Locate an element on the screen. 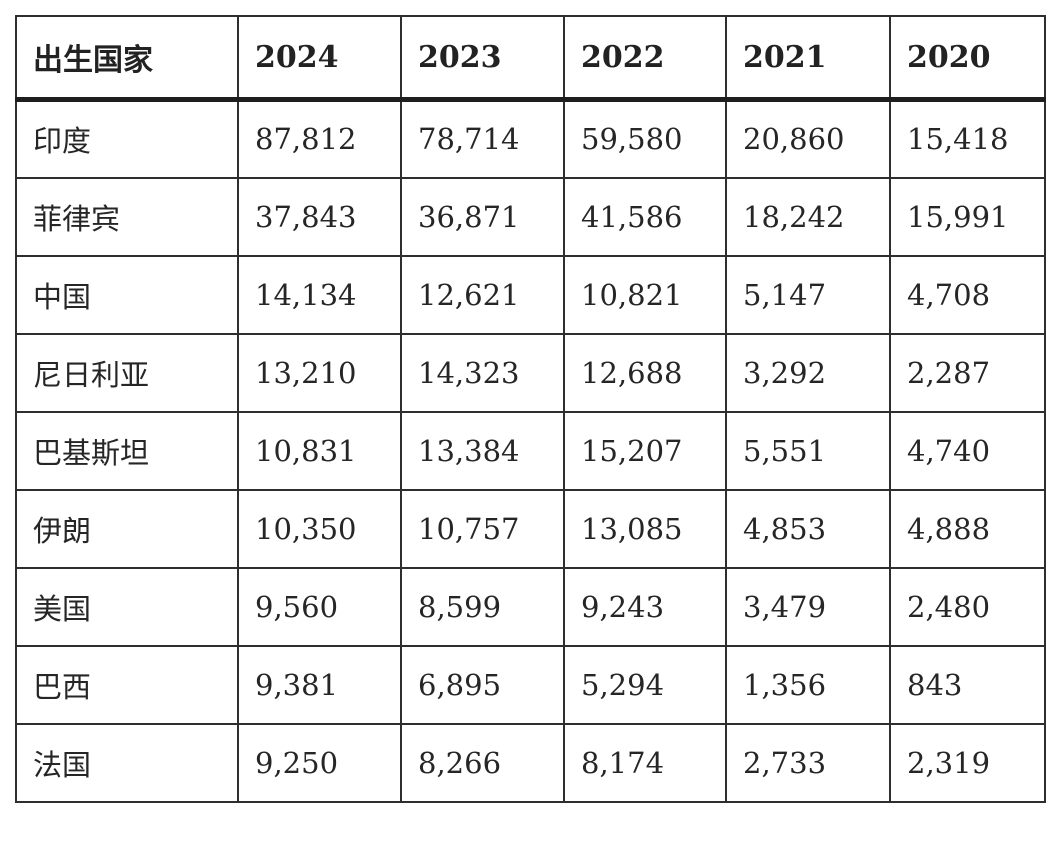 The height and width of the screenshot is (844, 1058). table-row: 巴基斯坦 10,831 13,384 15,207 5,551 4,740 is located at coordinates (530, 450).